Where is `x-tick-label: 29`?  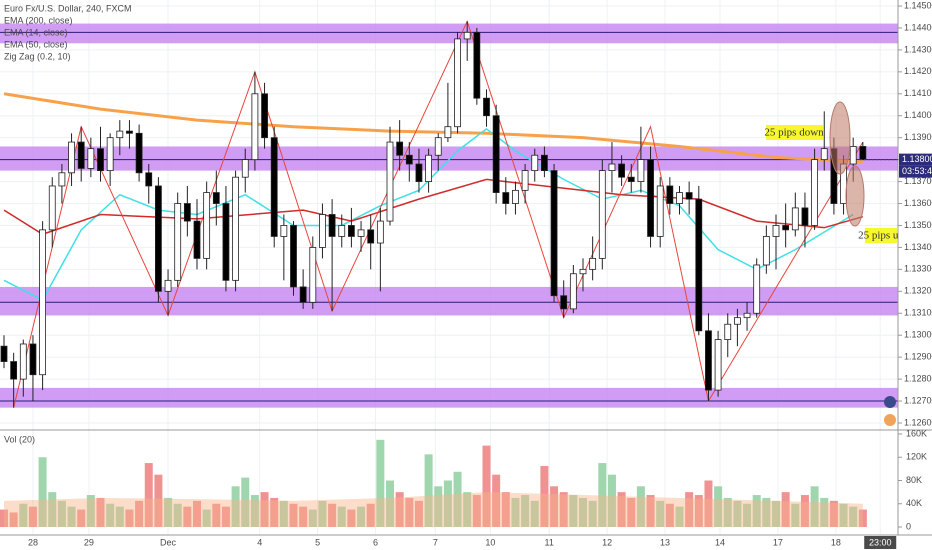 x-tick-label: 29 is located at coordinates (89, 542).